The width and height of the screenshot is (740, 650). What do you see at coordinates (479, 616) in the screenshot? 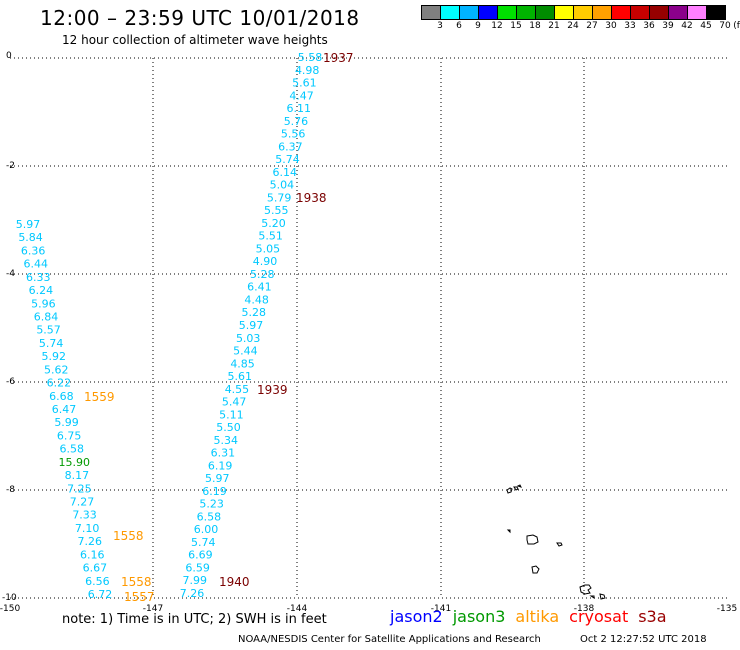
I see `satellite-legend-entry: jason3` at bounding box center [479, 616].